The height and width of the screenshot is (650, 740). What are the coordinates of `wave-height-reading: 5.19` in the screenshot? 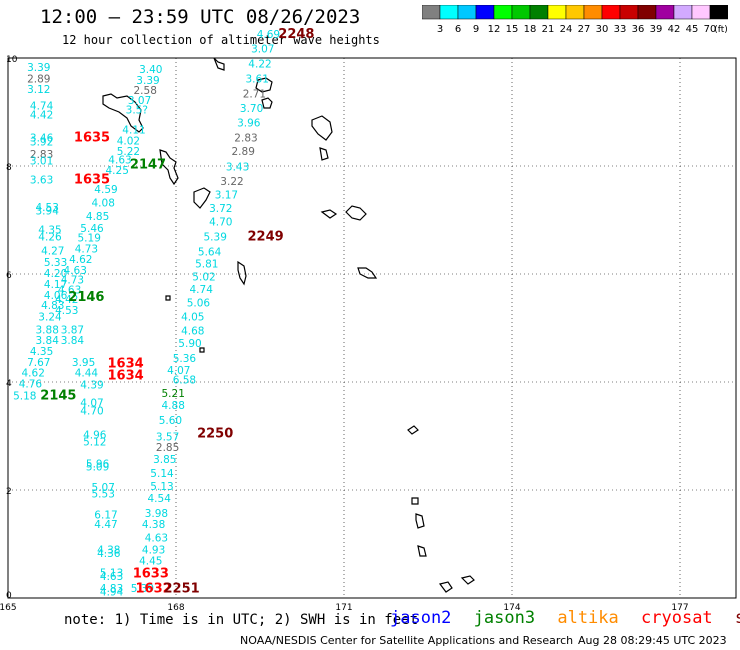 It's located at (89, 239).